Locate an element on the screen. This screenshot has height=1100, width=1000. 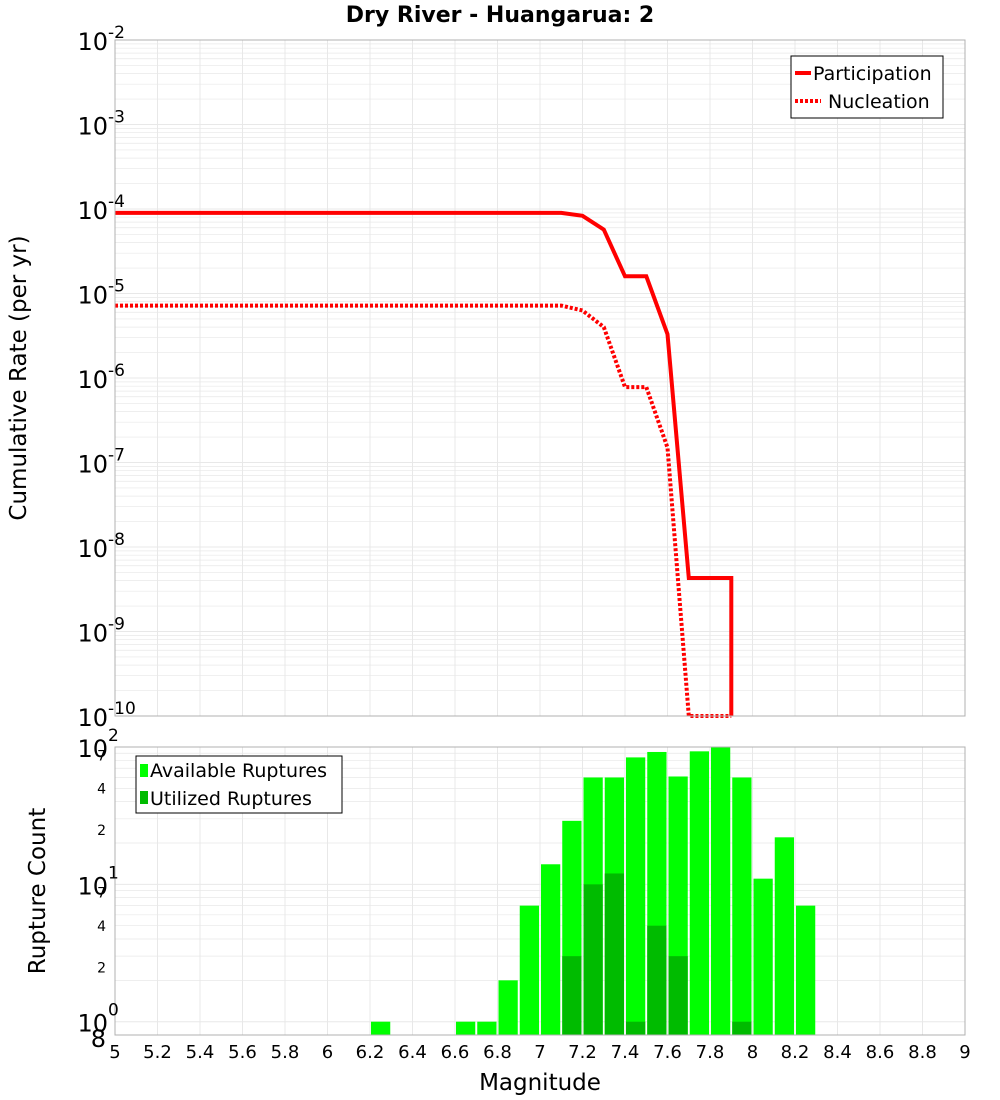
top-y-axis-label: Cumulative Rate (per yr) is located at coordinates (19, 377).